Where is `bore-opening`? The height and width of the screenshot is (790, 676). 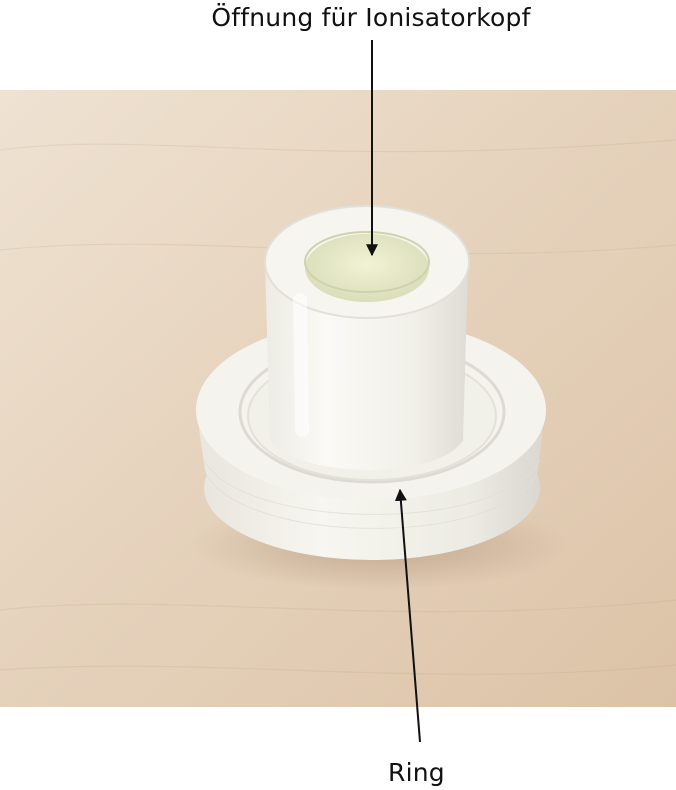
bore-opening is located at coordinates (367, 268).